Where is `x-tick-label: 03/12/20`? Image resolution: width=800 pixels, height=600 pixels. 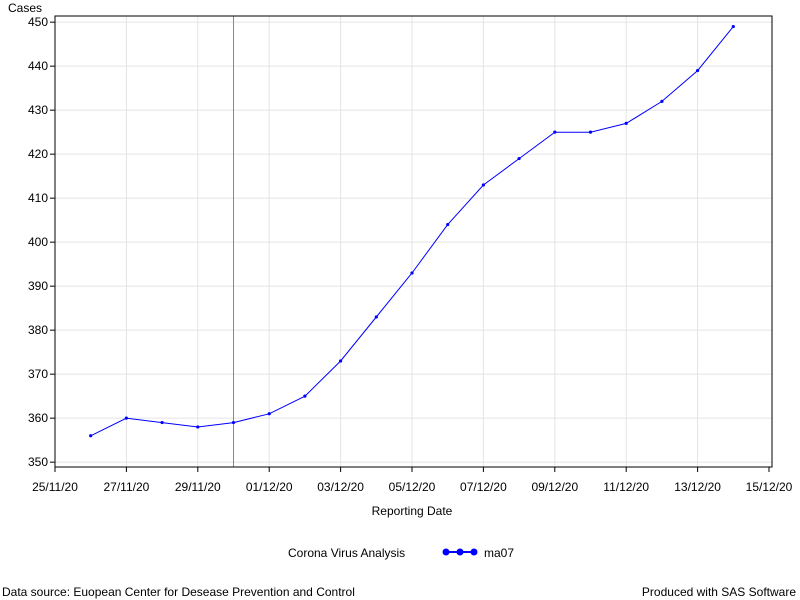
x-tick-label: 03/12/20 is located at coordinates (340, 487).